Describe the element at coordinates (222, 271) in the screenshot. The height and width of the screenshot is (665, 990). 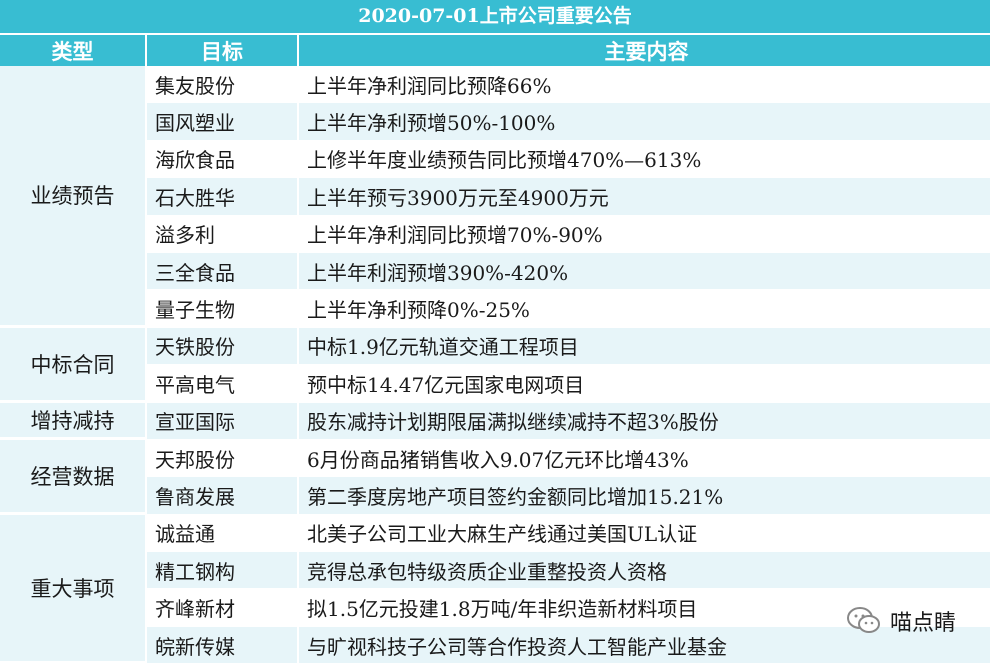
I see `target-cell: 三全食品` at that location.